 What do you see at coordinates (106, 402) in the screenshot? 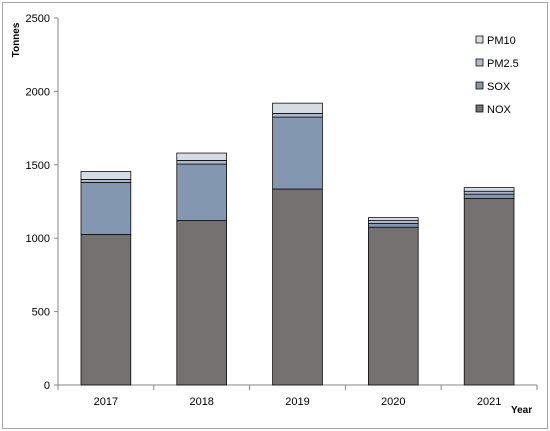
I see `x-tick-label: 2017` at bounding box center [106, 402].